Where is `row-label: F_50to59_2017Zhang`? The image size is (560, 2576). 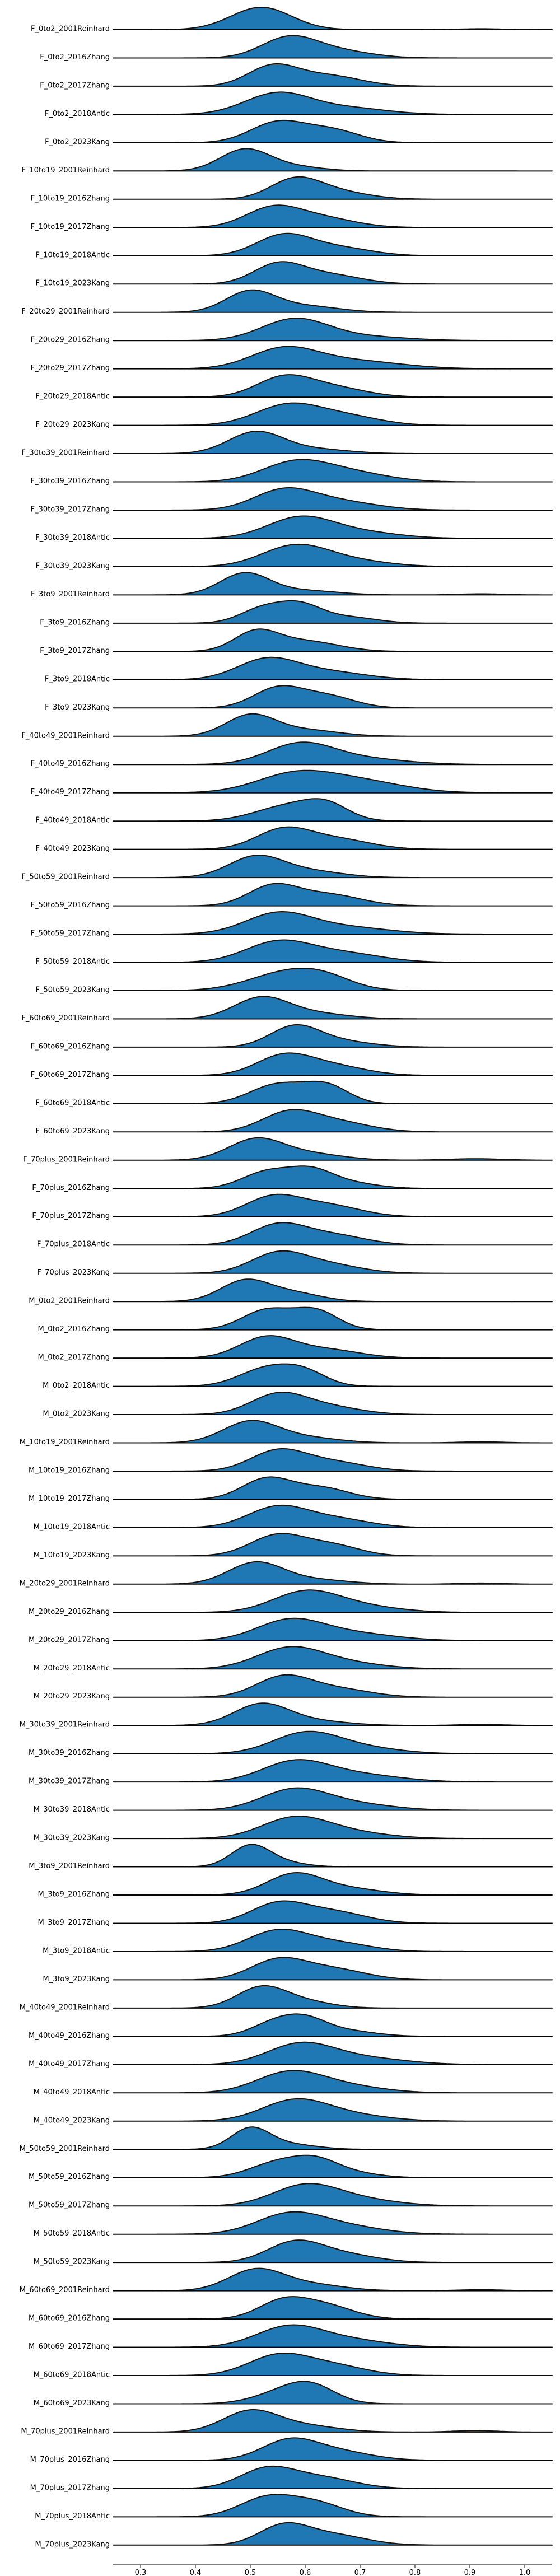 row-label: F_50to59_2017Zhang is located at coordinates (71, 934).